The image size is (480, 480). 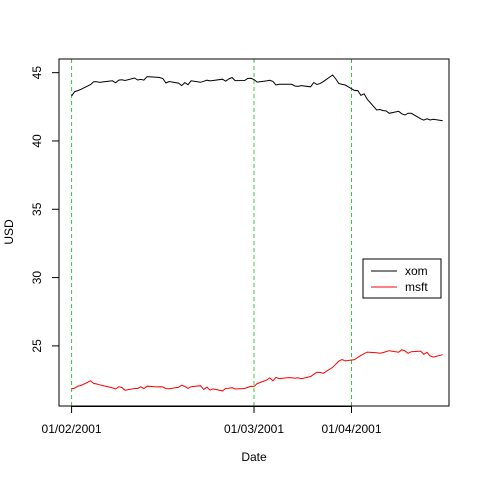 I want to click on x-axis-label: Date, so click(x=254, y=457).